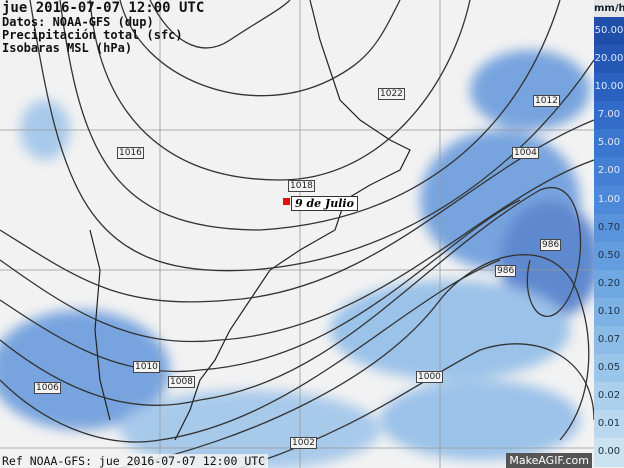  I want to click on legend-cell: 0.02, so click(609, 396).